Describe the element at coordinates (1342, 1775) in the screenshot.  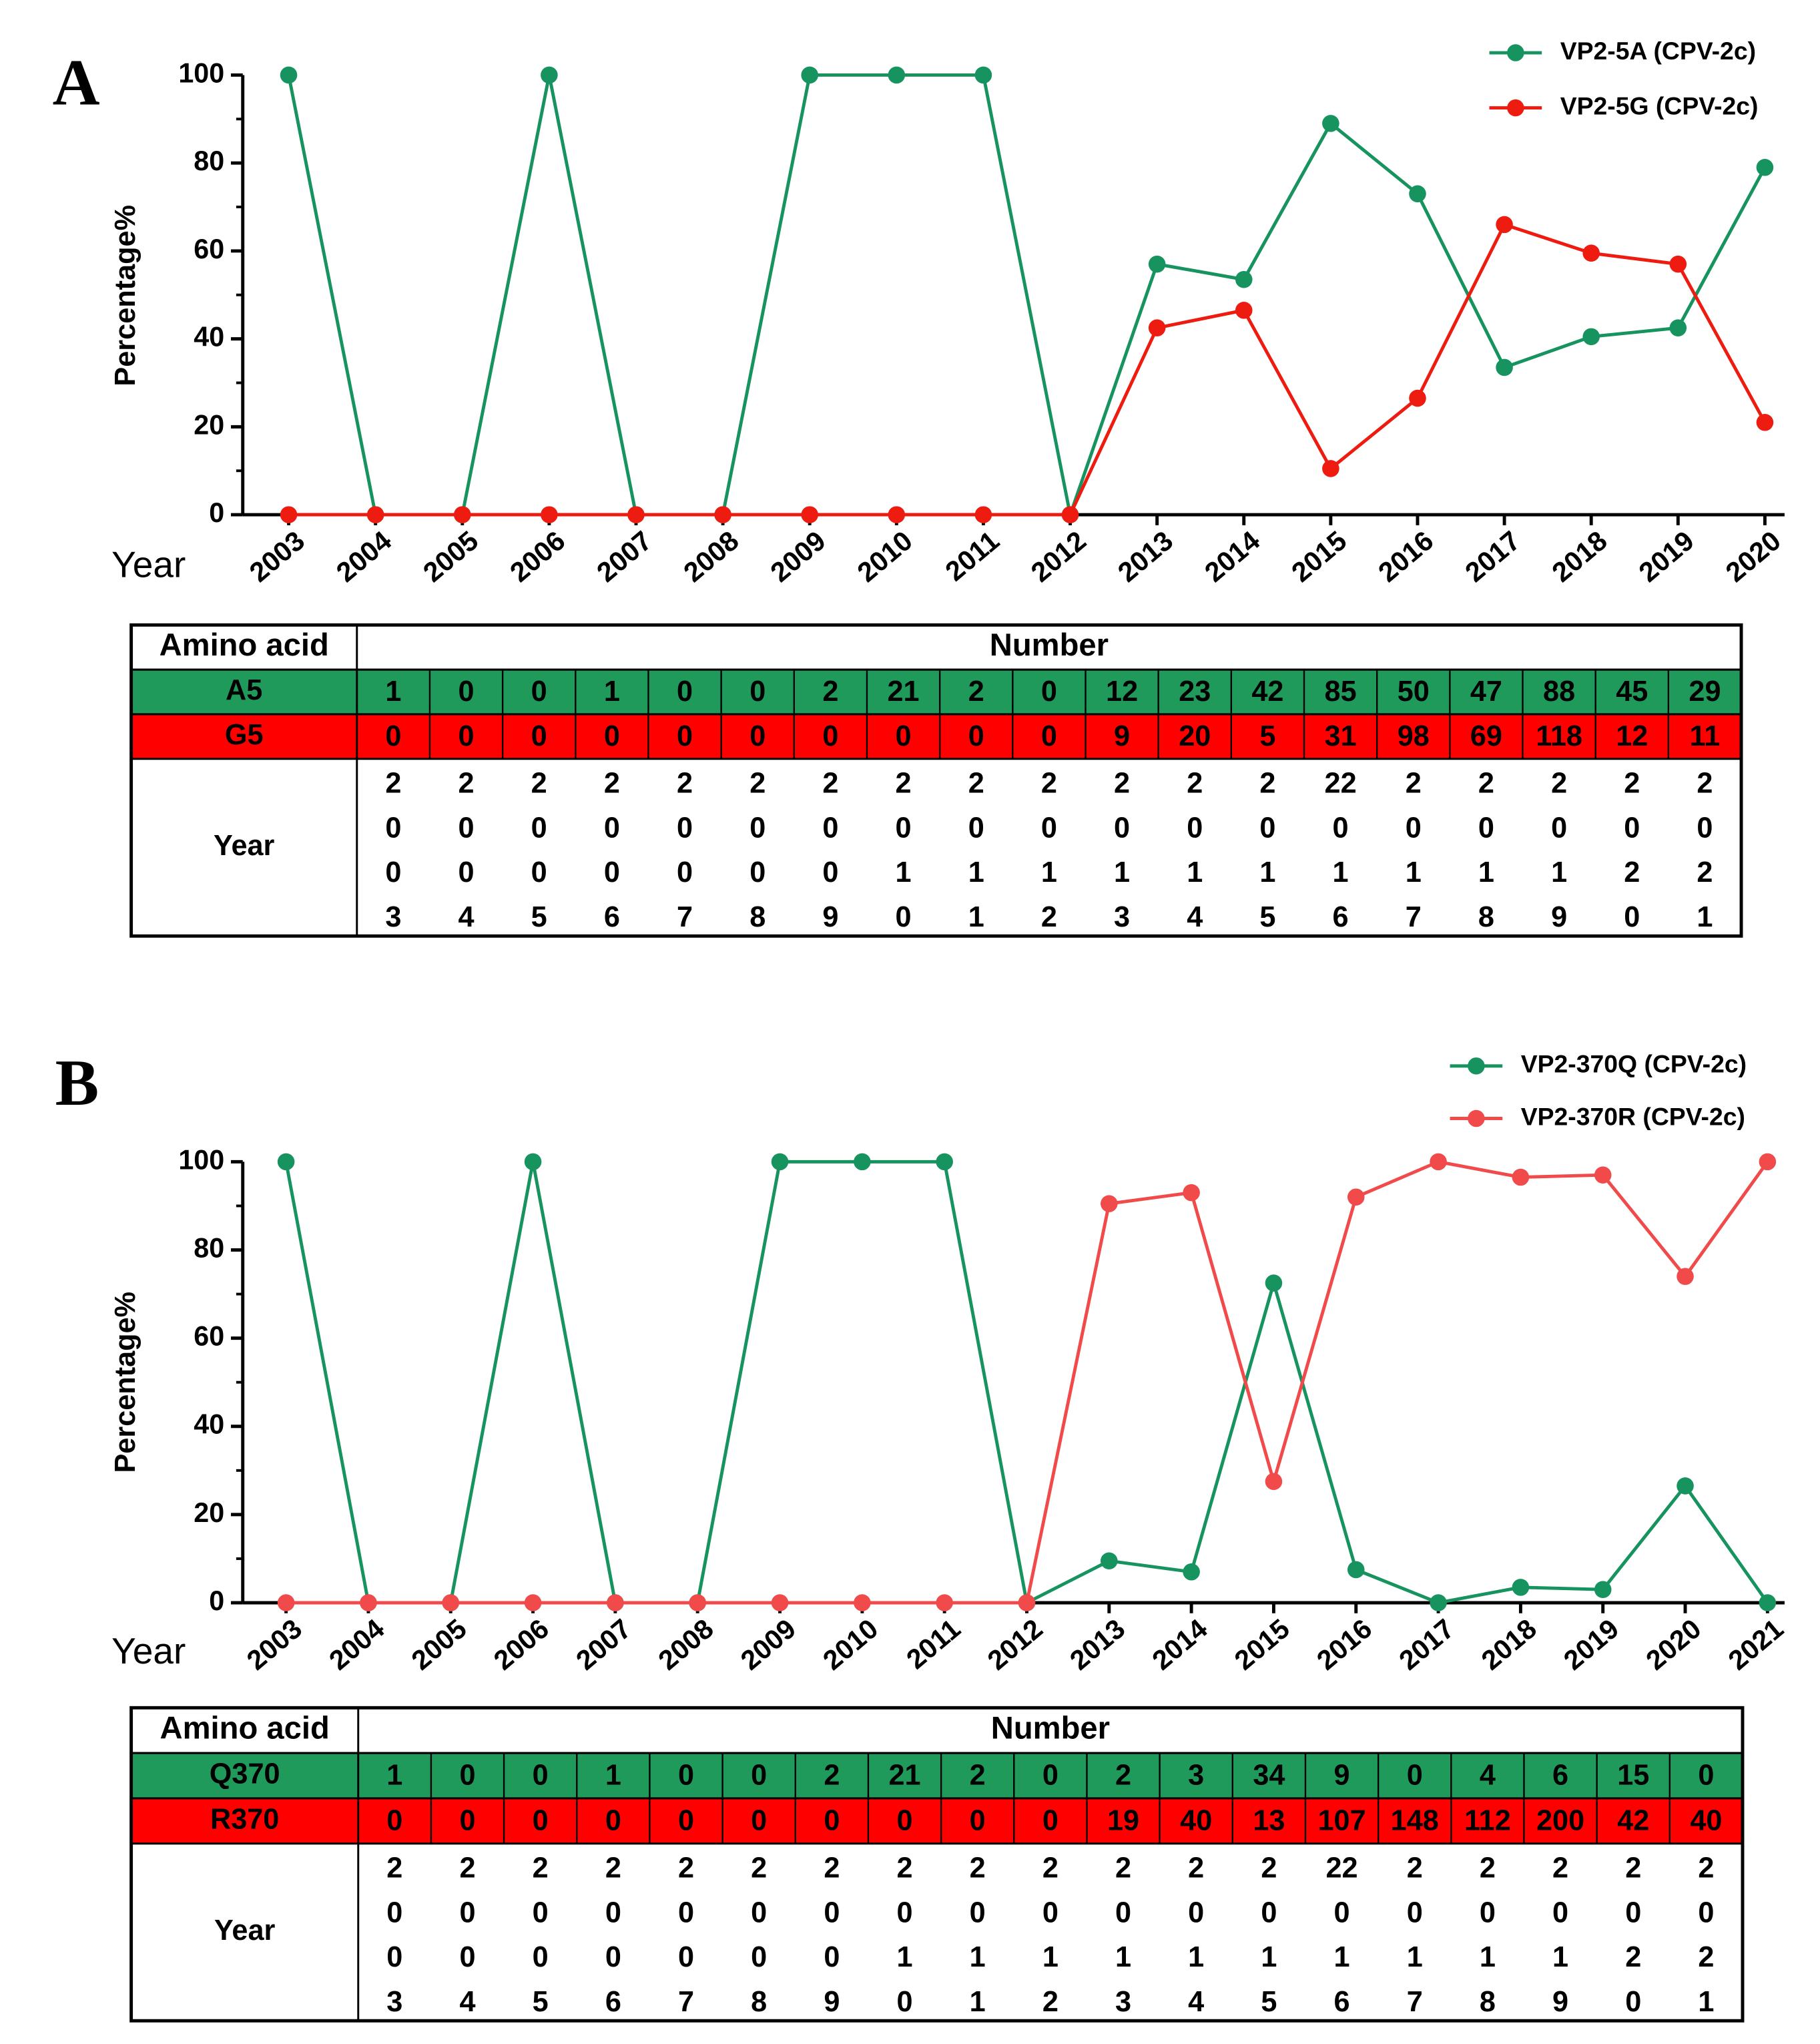
I see `cell-value: 9` at that location.